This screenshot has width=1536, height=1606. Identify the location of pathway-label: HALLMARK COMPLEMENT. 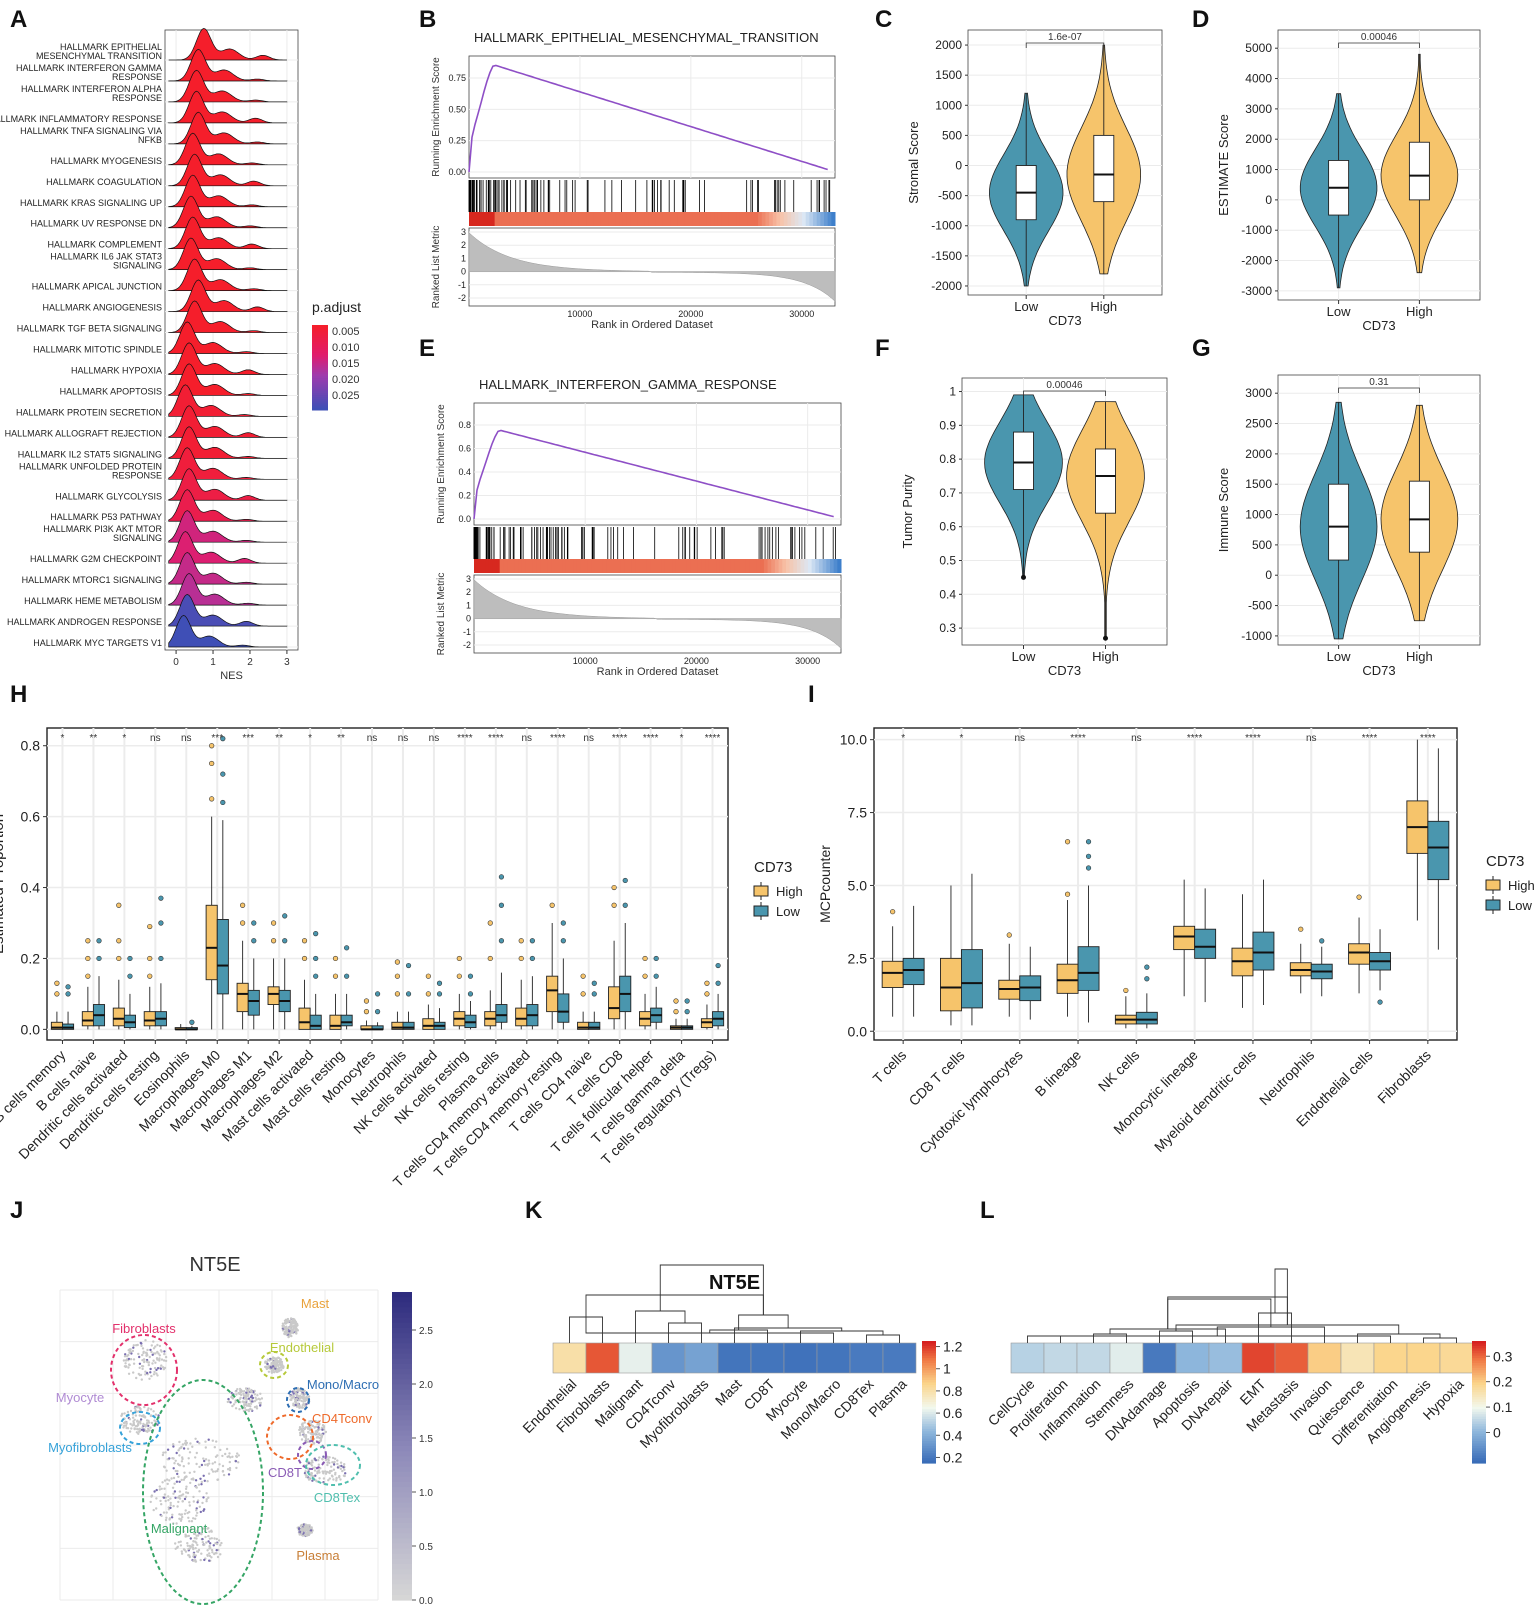
(104, 245).